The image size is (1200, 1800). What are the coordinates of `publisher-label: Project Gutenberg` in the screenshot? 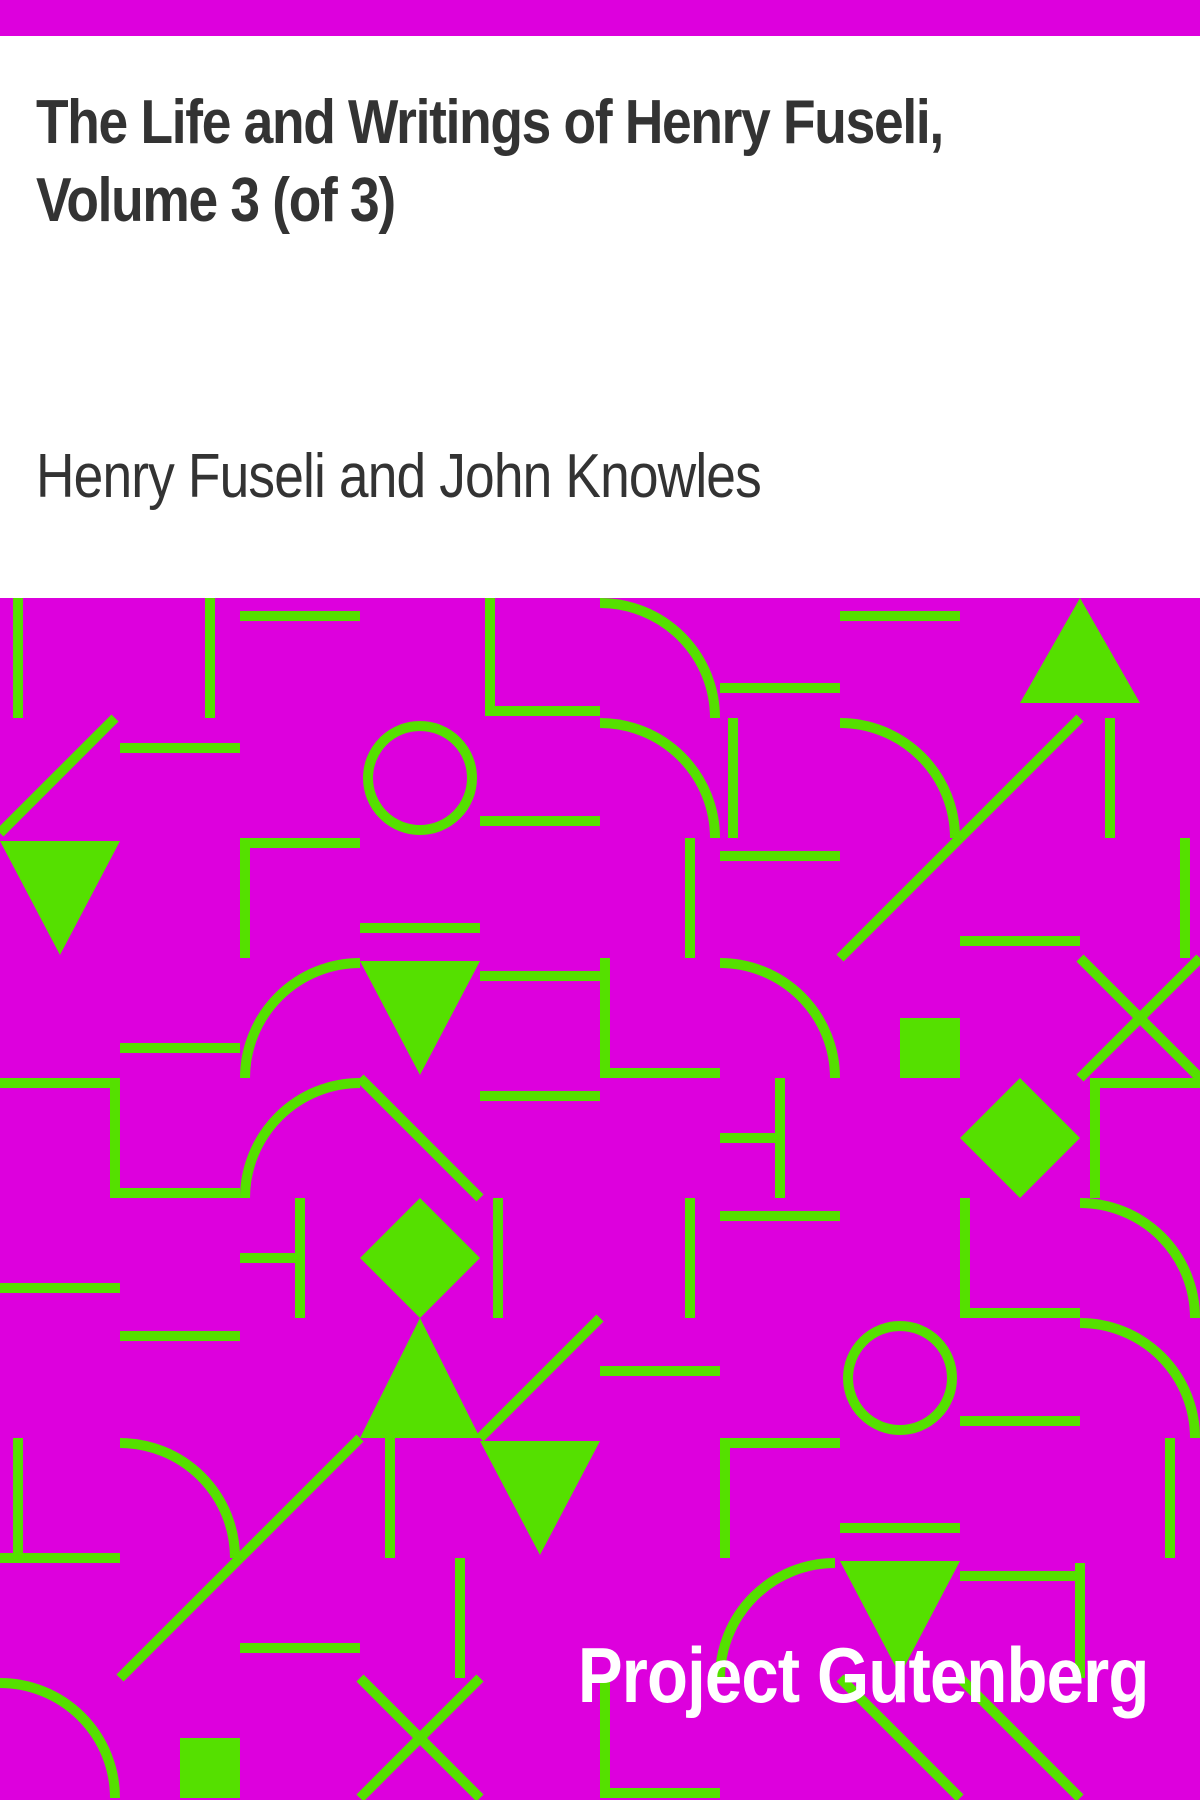 It's located at (862, 1675).